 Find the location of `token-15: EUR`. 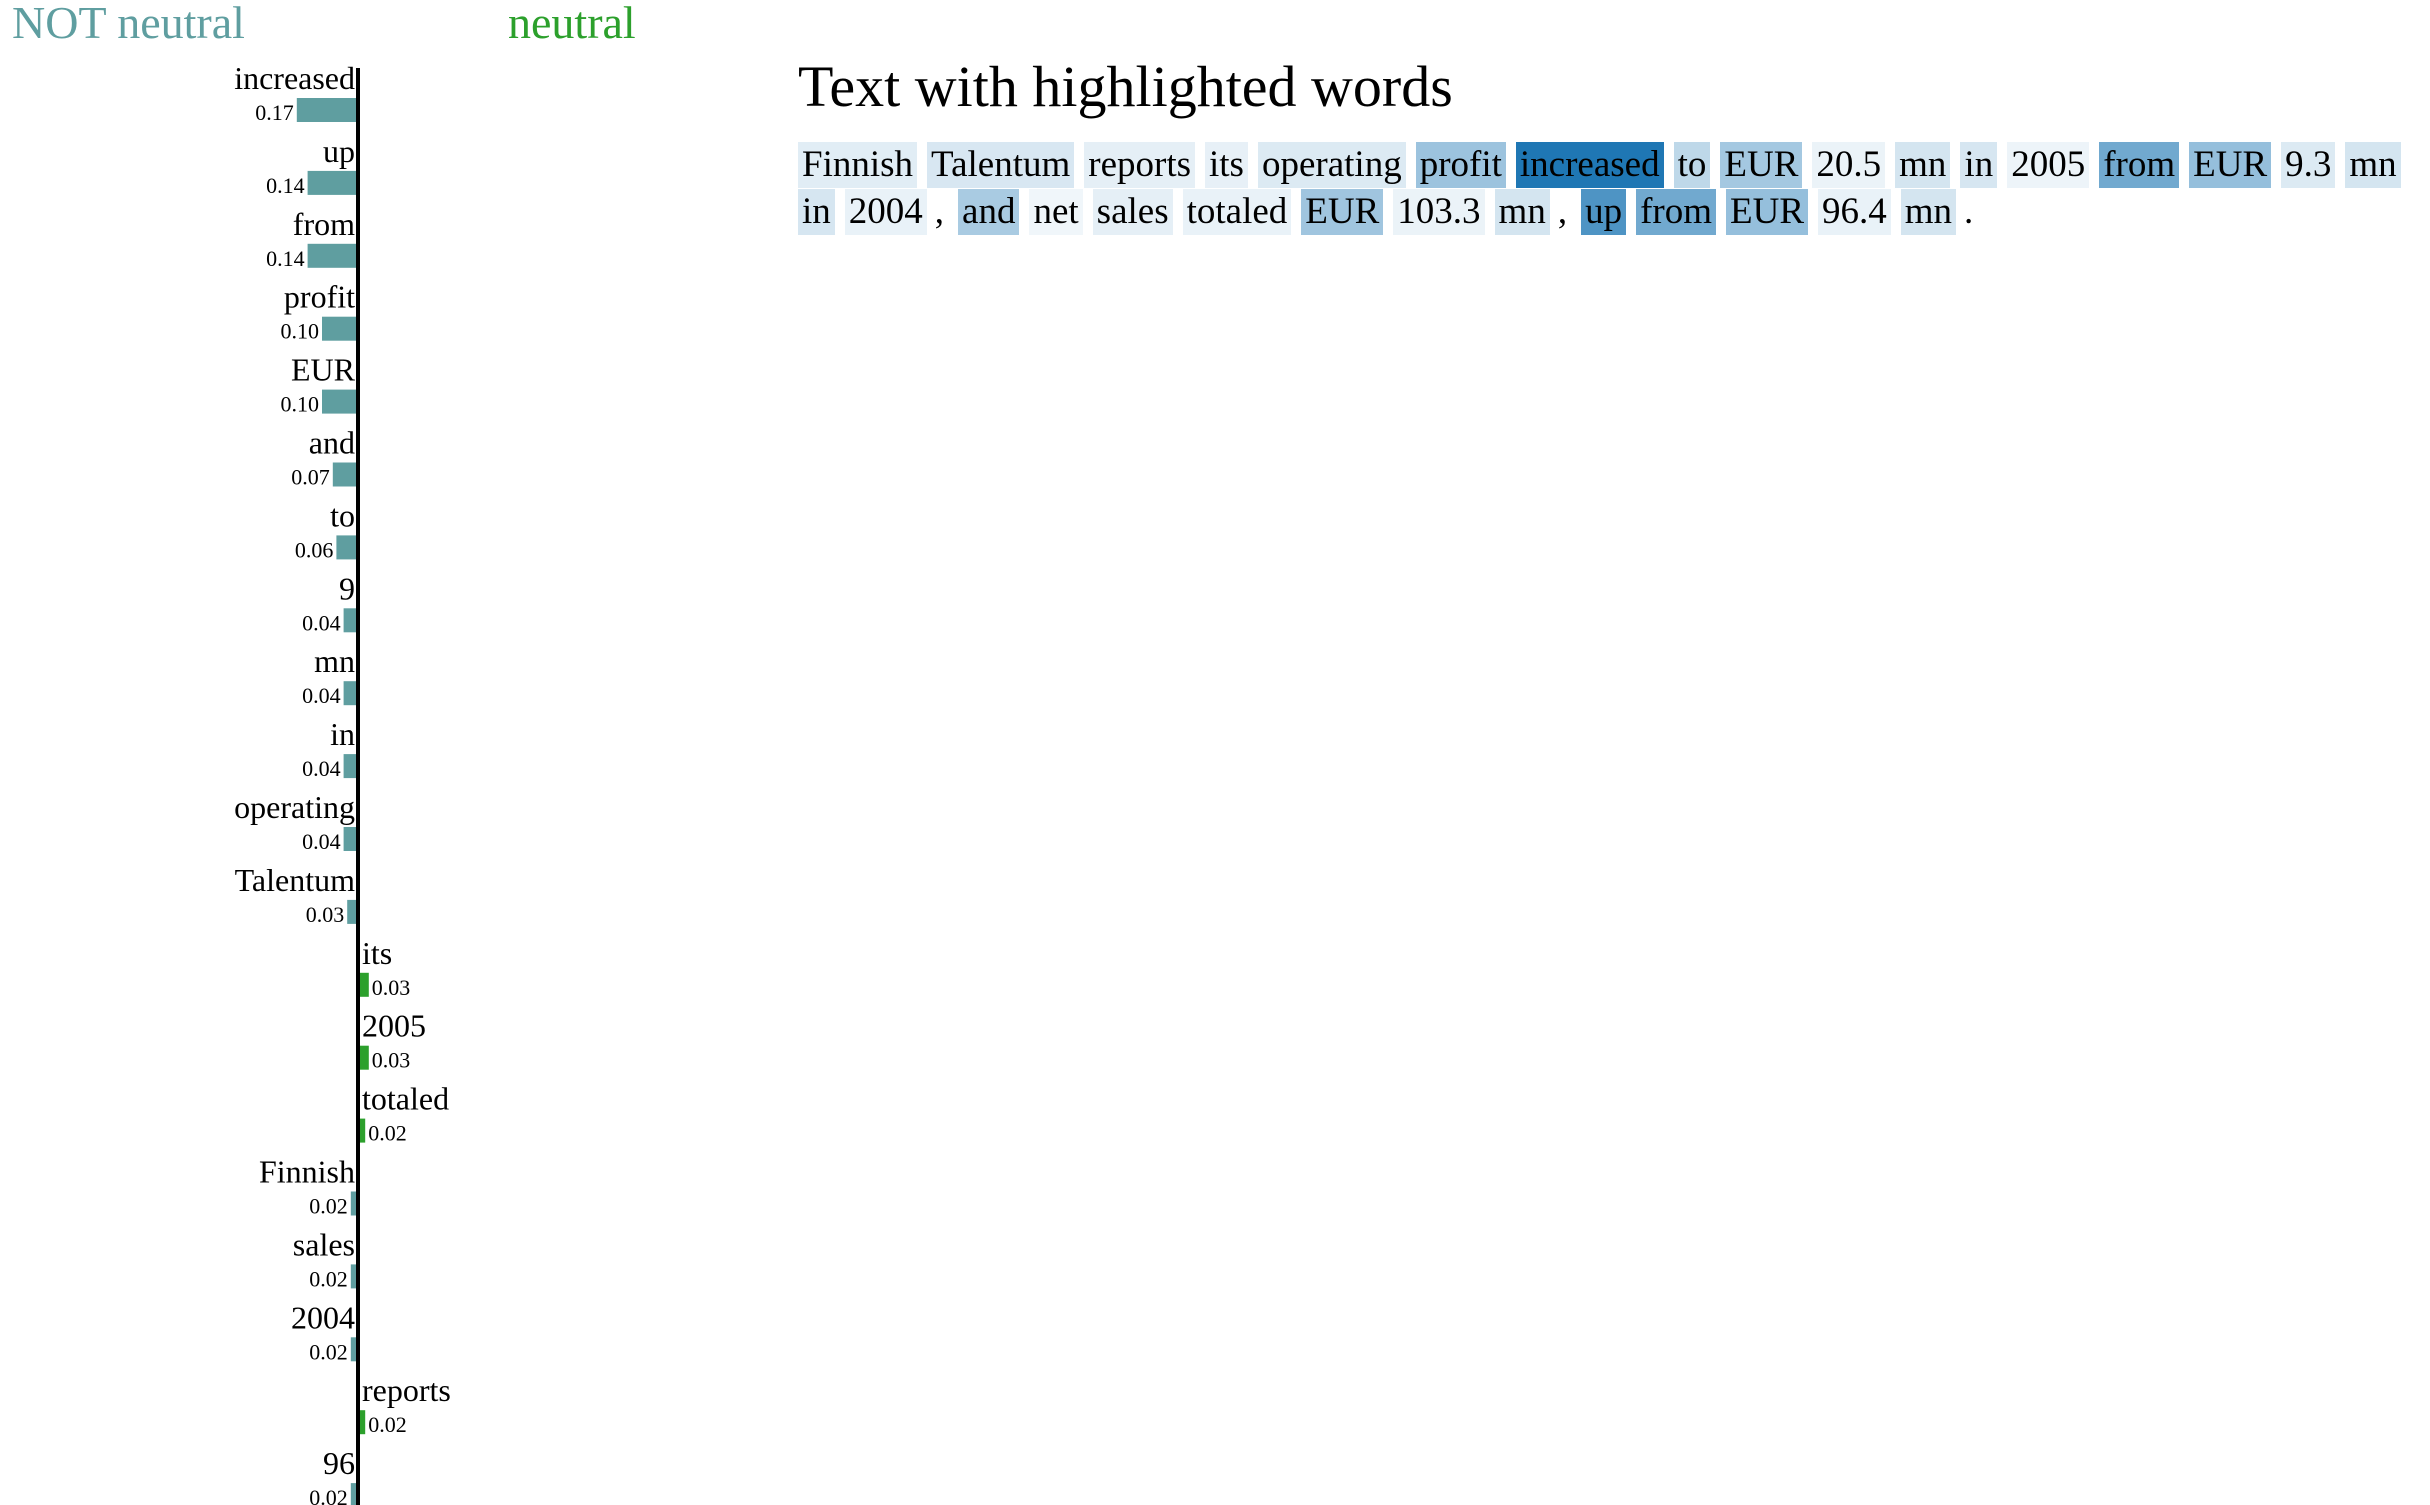

token-15: EUR is located at coordinates (2230, 165).